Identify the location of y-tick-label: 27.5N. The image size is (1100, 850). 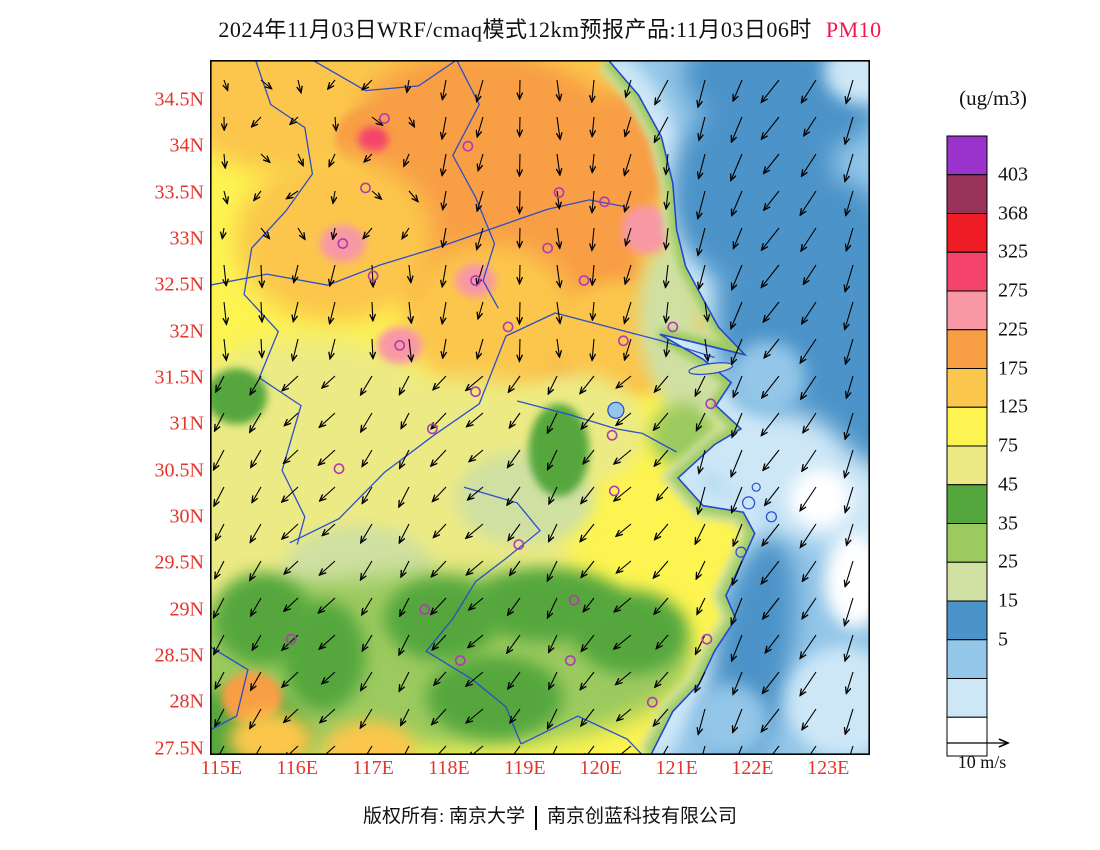
(179, 748).